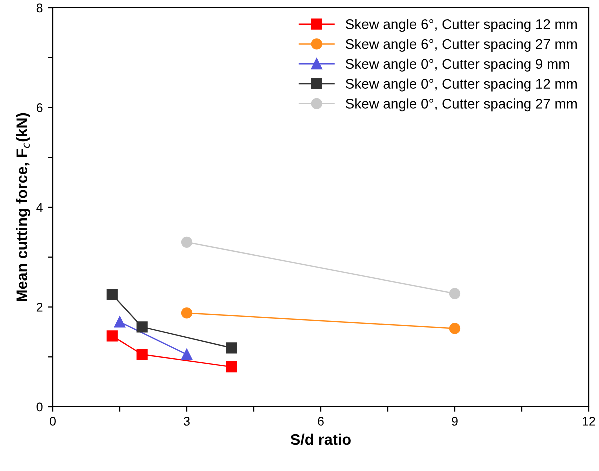 Image resolution: width=599 pixels, height=471 pixels. What do you see at coordinates (39, 8) in the screenshot?
I see `y-tick-label: 8` at bounding box center [39, 8].